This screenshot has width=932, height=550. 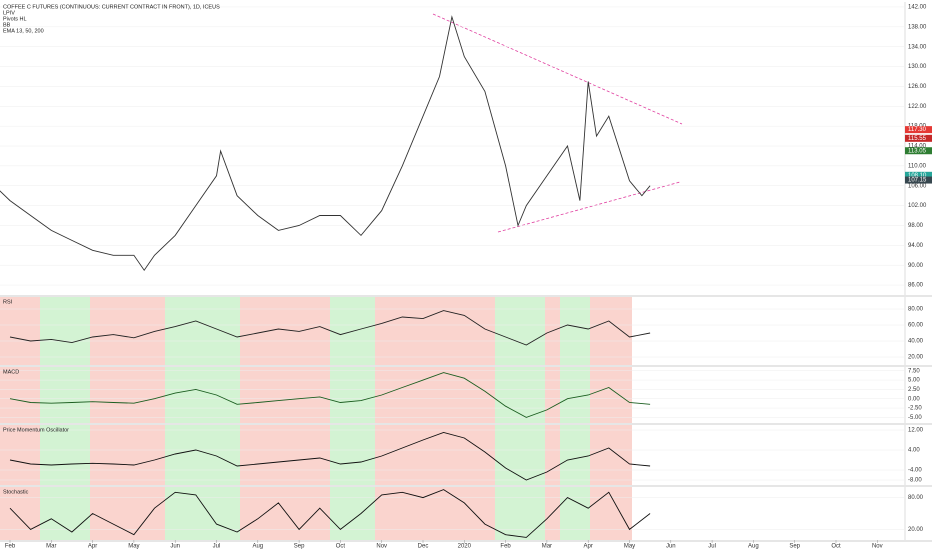 I want to click on panel-title: MACD, so click(x=11, y=372).